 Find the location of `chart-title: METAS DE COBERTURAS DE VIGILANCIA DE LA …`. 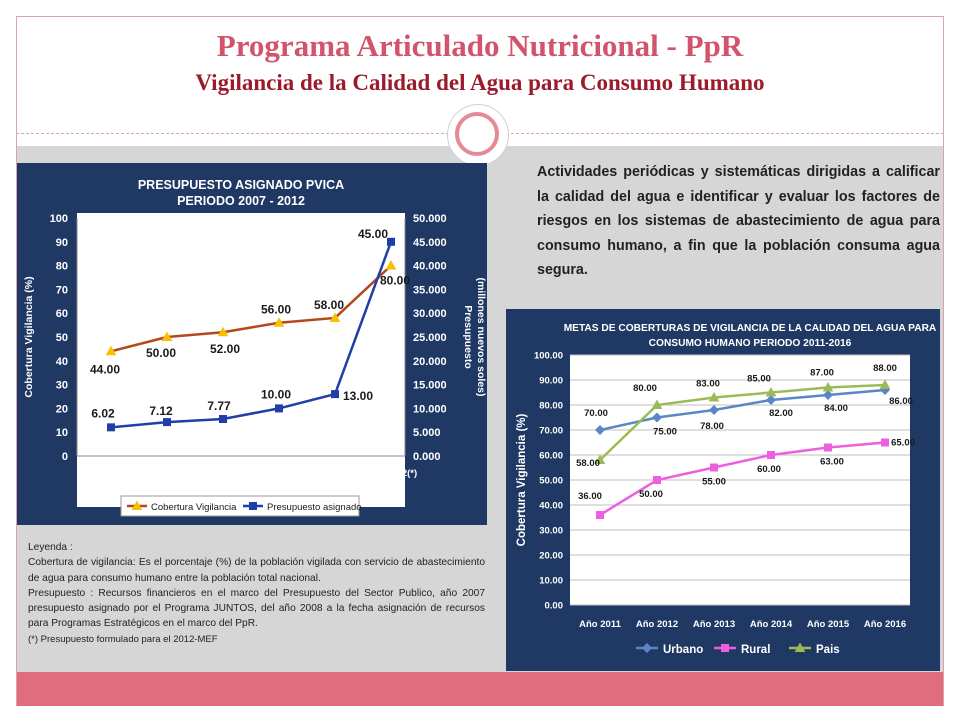

chart-title: METAS DE COBERTURAS DE VIGILANCIA DE LA … is located at coordinates (750, 328).